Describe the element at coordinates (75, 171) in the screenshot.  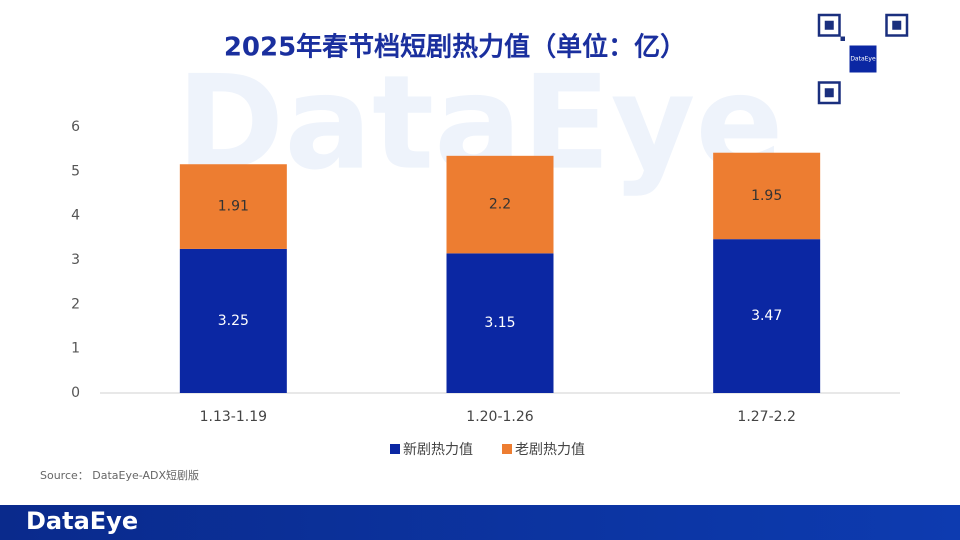
I see `y-tick-label: 5` at that location.